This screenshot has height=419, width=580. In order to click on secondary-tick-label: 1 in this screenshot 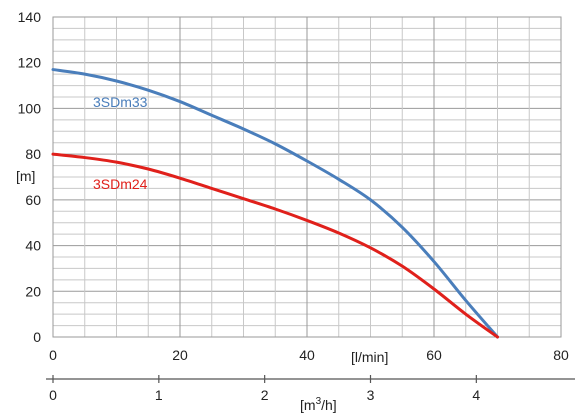, I will do `click(159, 395)`.